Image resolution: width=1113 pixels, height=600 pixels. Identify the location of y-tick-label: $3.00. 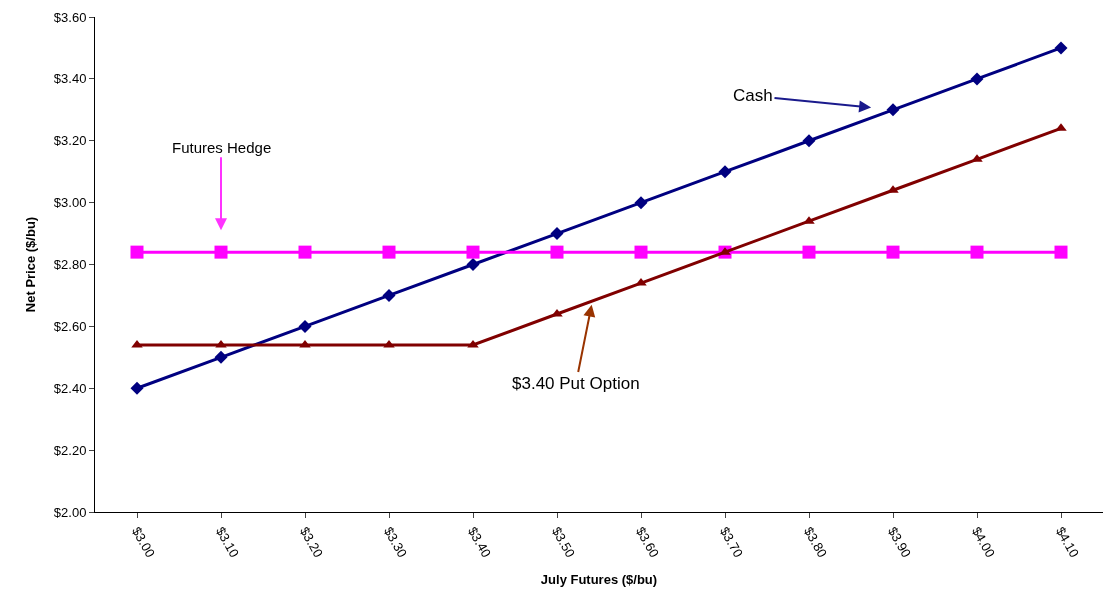
(70, 203).